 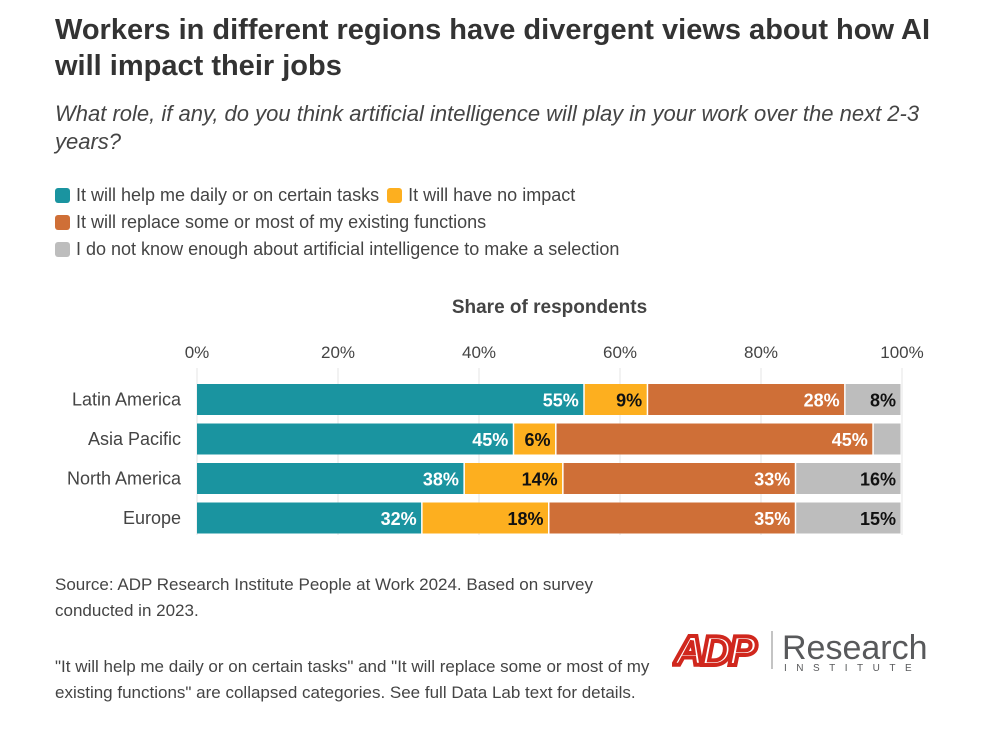 I want to click on data-label: 8%, so click(x=883, y=401).